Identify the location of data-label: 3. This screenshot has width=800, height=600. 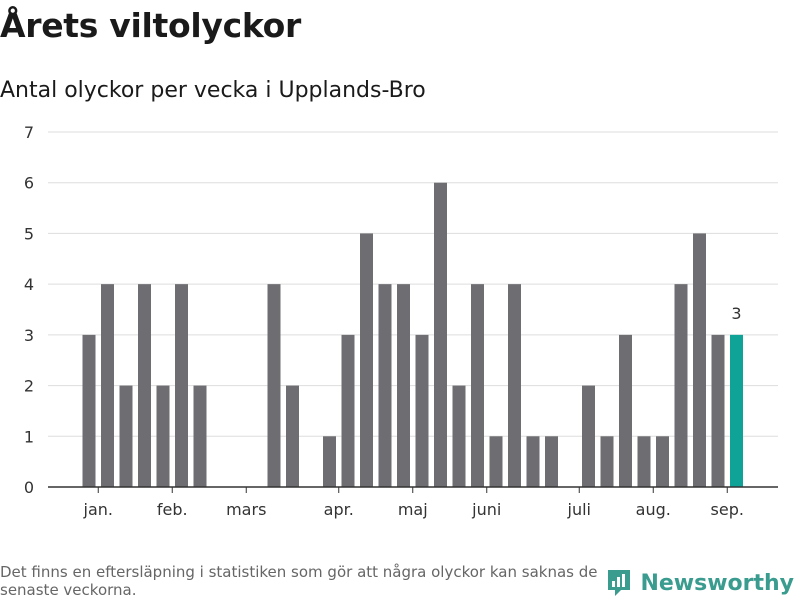
(736, 313).